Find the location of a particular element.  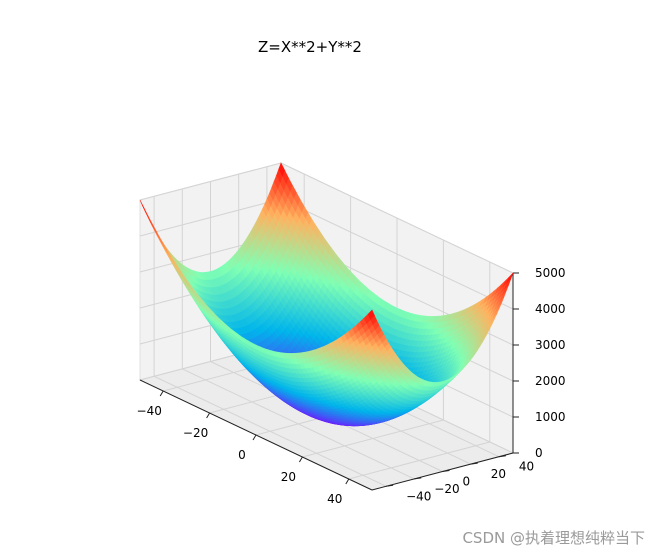

z-tick-label: 3000 is located at coordinates (550, 345).